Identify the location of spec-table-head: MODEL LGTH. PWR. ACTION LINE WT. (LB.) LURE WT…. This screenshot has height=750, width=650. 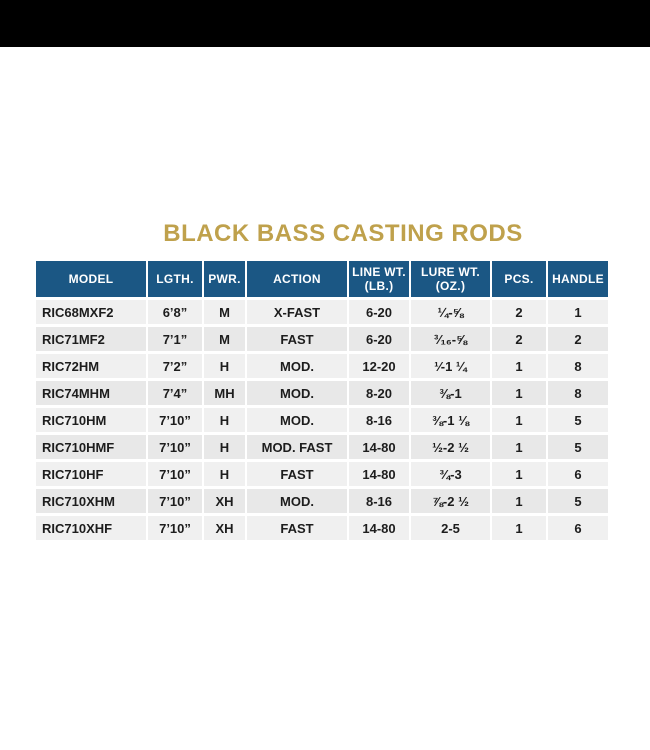
(322, 279).